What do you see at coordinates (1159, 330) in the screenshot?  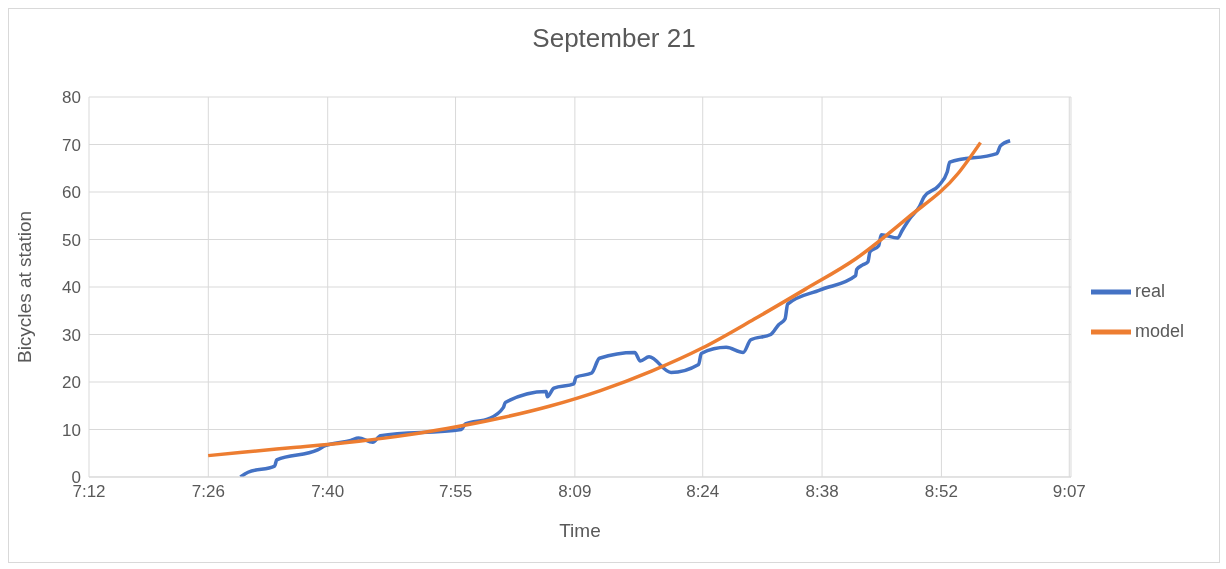 I see `legend-label: model` at bounding box center [1159, 330].